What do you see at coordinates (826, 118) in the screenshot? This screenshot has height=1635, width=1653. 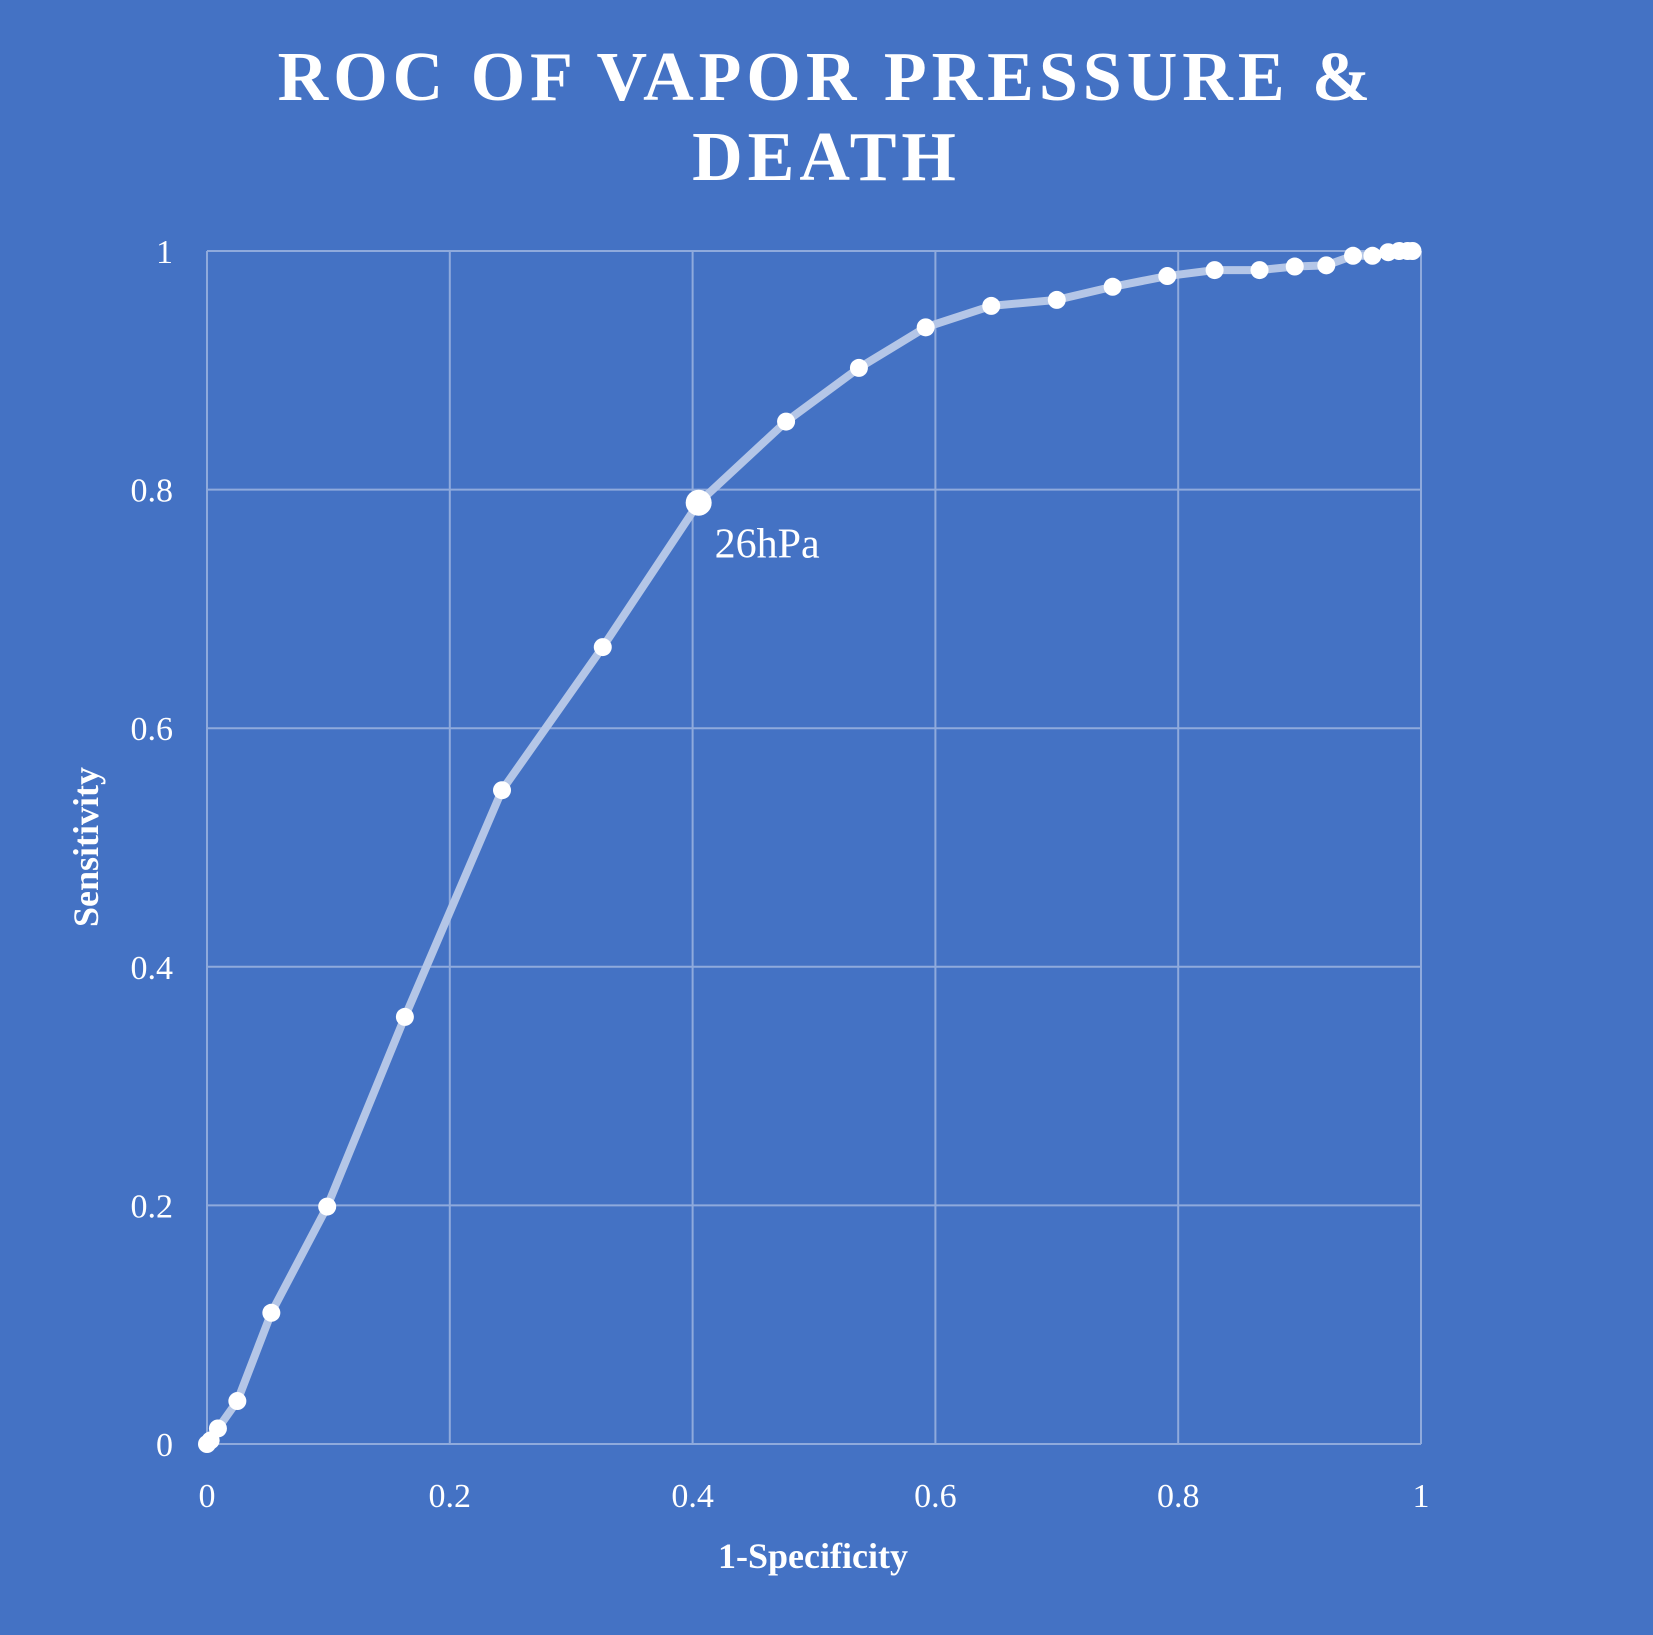 I see `chart-title: ROC OF VAPOR PRESSURE & DEATH` at bounding box center [826, 118].